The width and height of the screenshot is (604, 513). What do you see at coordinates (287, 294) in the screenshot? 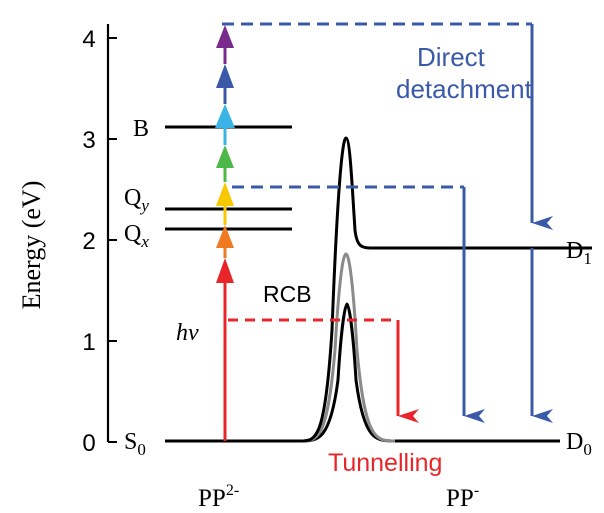
I see `label-rcb: RCB` at bounding box center [287, 294].